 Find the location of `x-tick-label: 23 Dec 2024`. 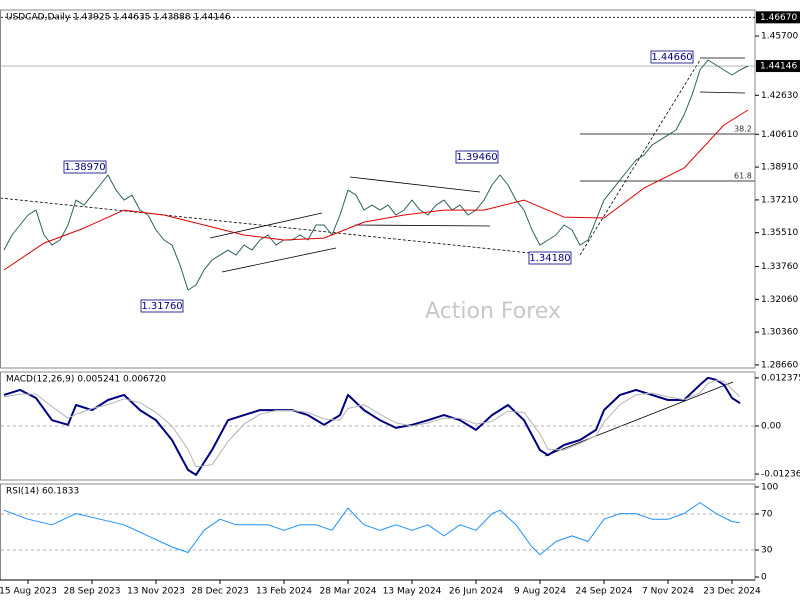

x-tick-label: 23 Dec 2024 is located at coordinates (732, 592).